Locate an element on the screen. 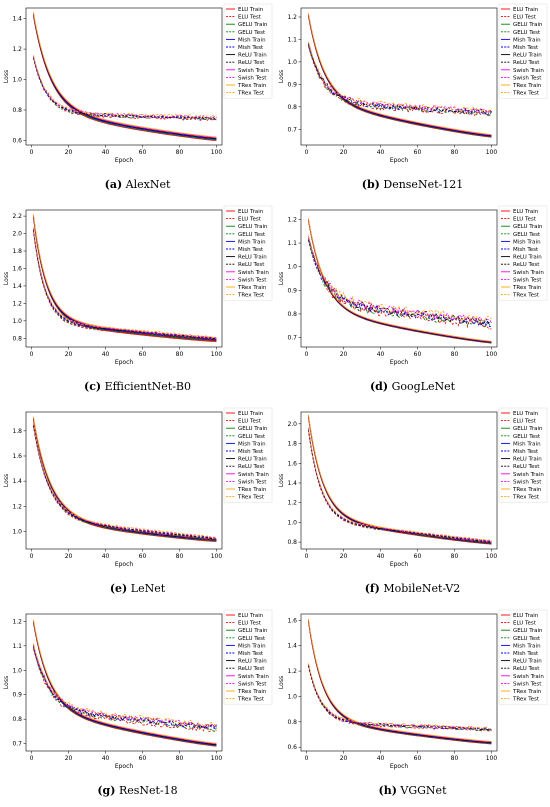  y-tick-label: 2.2 is located at coordinates (17, 216).